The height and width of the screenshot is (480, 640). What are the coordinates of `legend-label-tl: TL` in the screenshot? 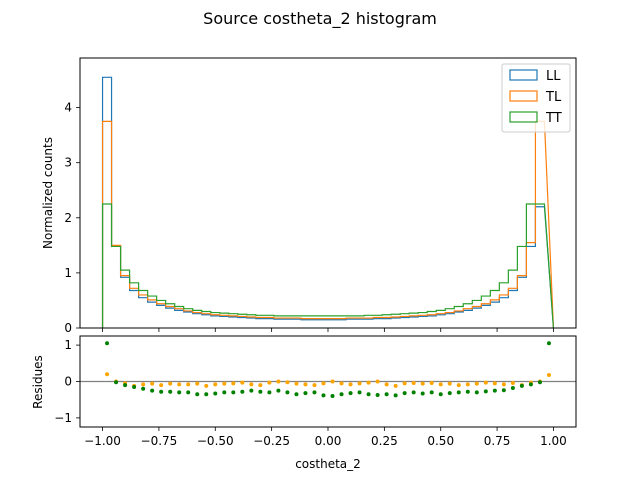 It's located at (553, 97).